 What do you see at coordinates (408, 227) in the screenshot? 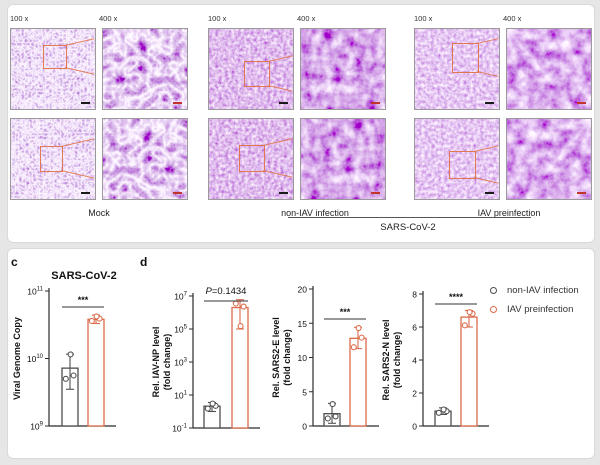
I see `sars-cov-2-bracket-label: SARS-CoV-2` at bounding box center [408, 227].